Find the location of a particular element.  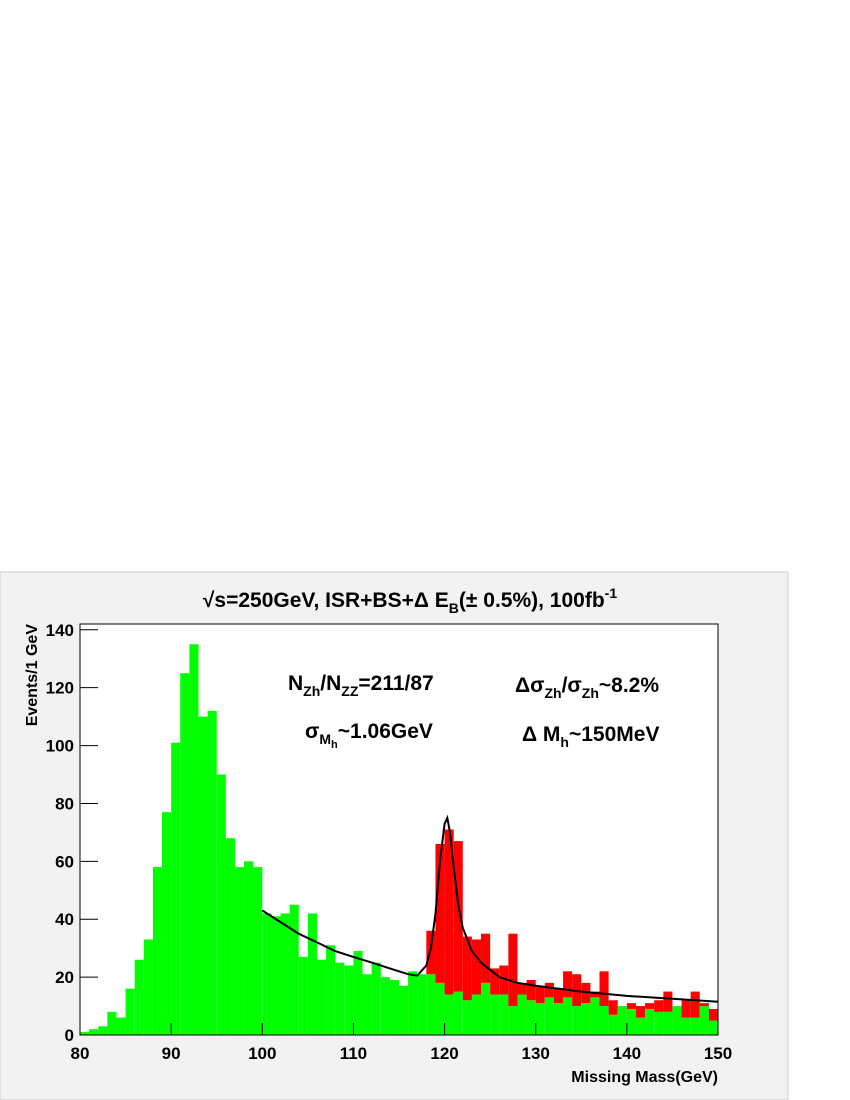

x-tick-label: 110 is located at coordinates (353, 1053).